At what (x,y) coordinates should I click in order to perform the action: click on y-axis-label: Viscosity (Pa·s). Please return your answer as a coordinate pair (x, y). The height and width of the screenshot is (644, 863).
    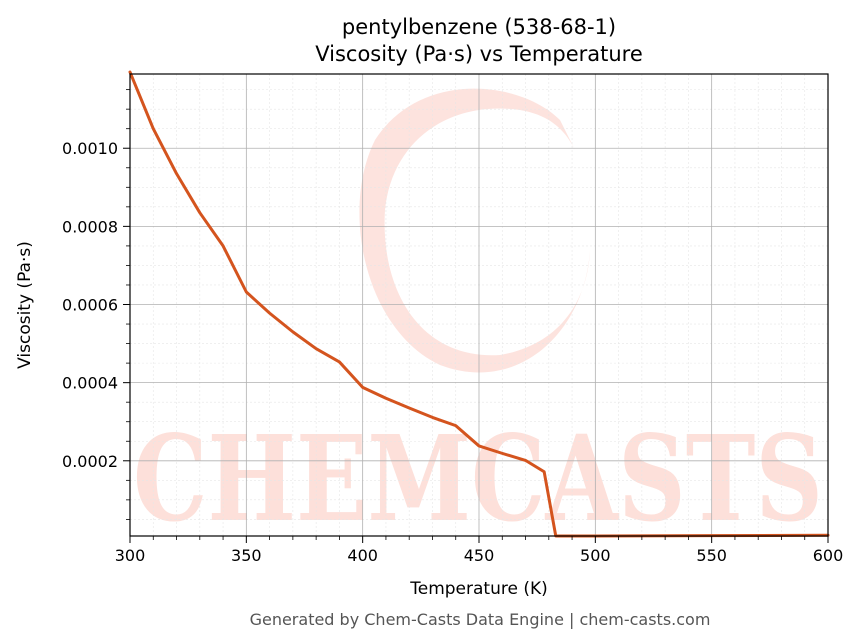
    Looking at the image, I should click on (25, 305).